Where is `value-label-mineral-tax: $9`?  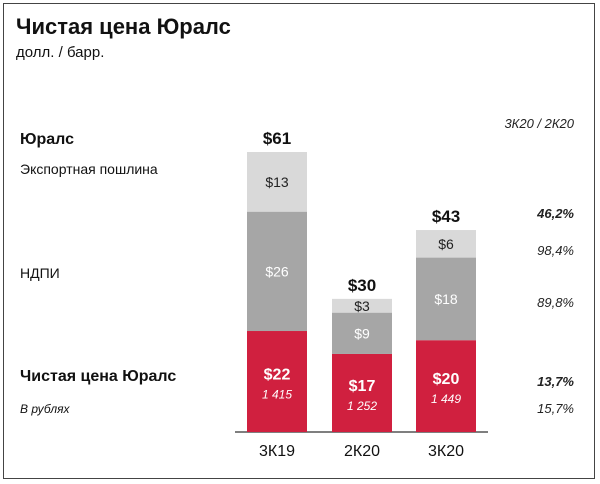
value-label-mineral-tax: $9 is located at coordinates (362, 333).